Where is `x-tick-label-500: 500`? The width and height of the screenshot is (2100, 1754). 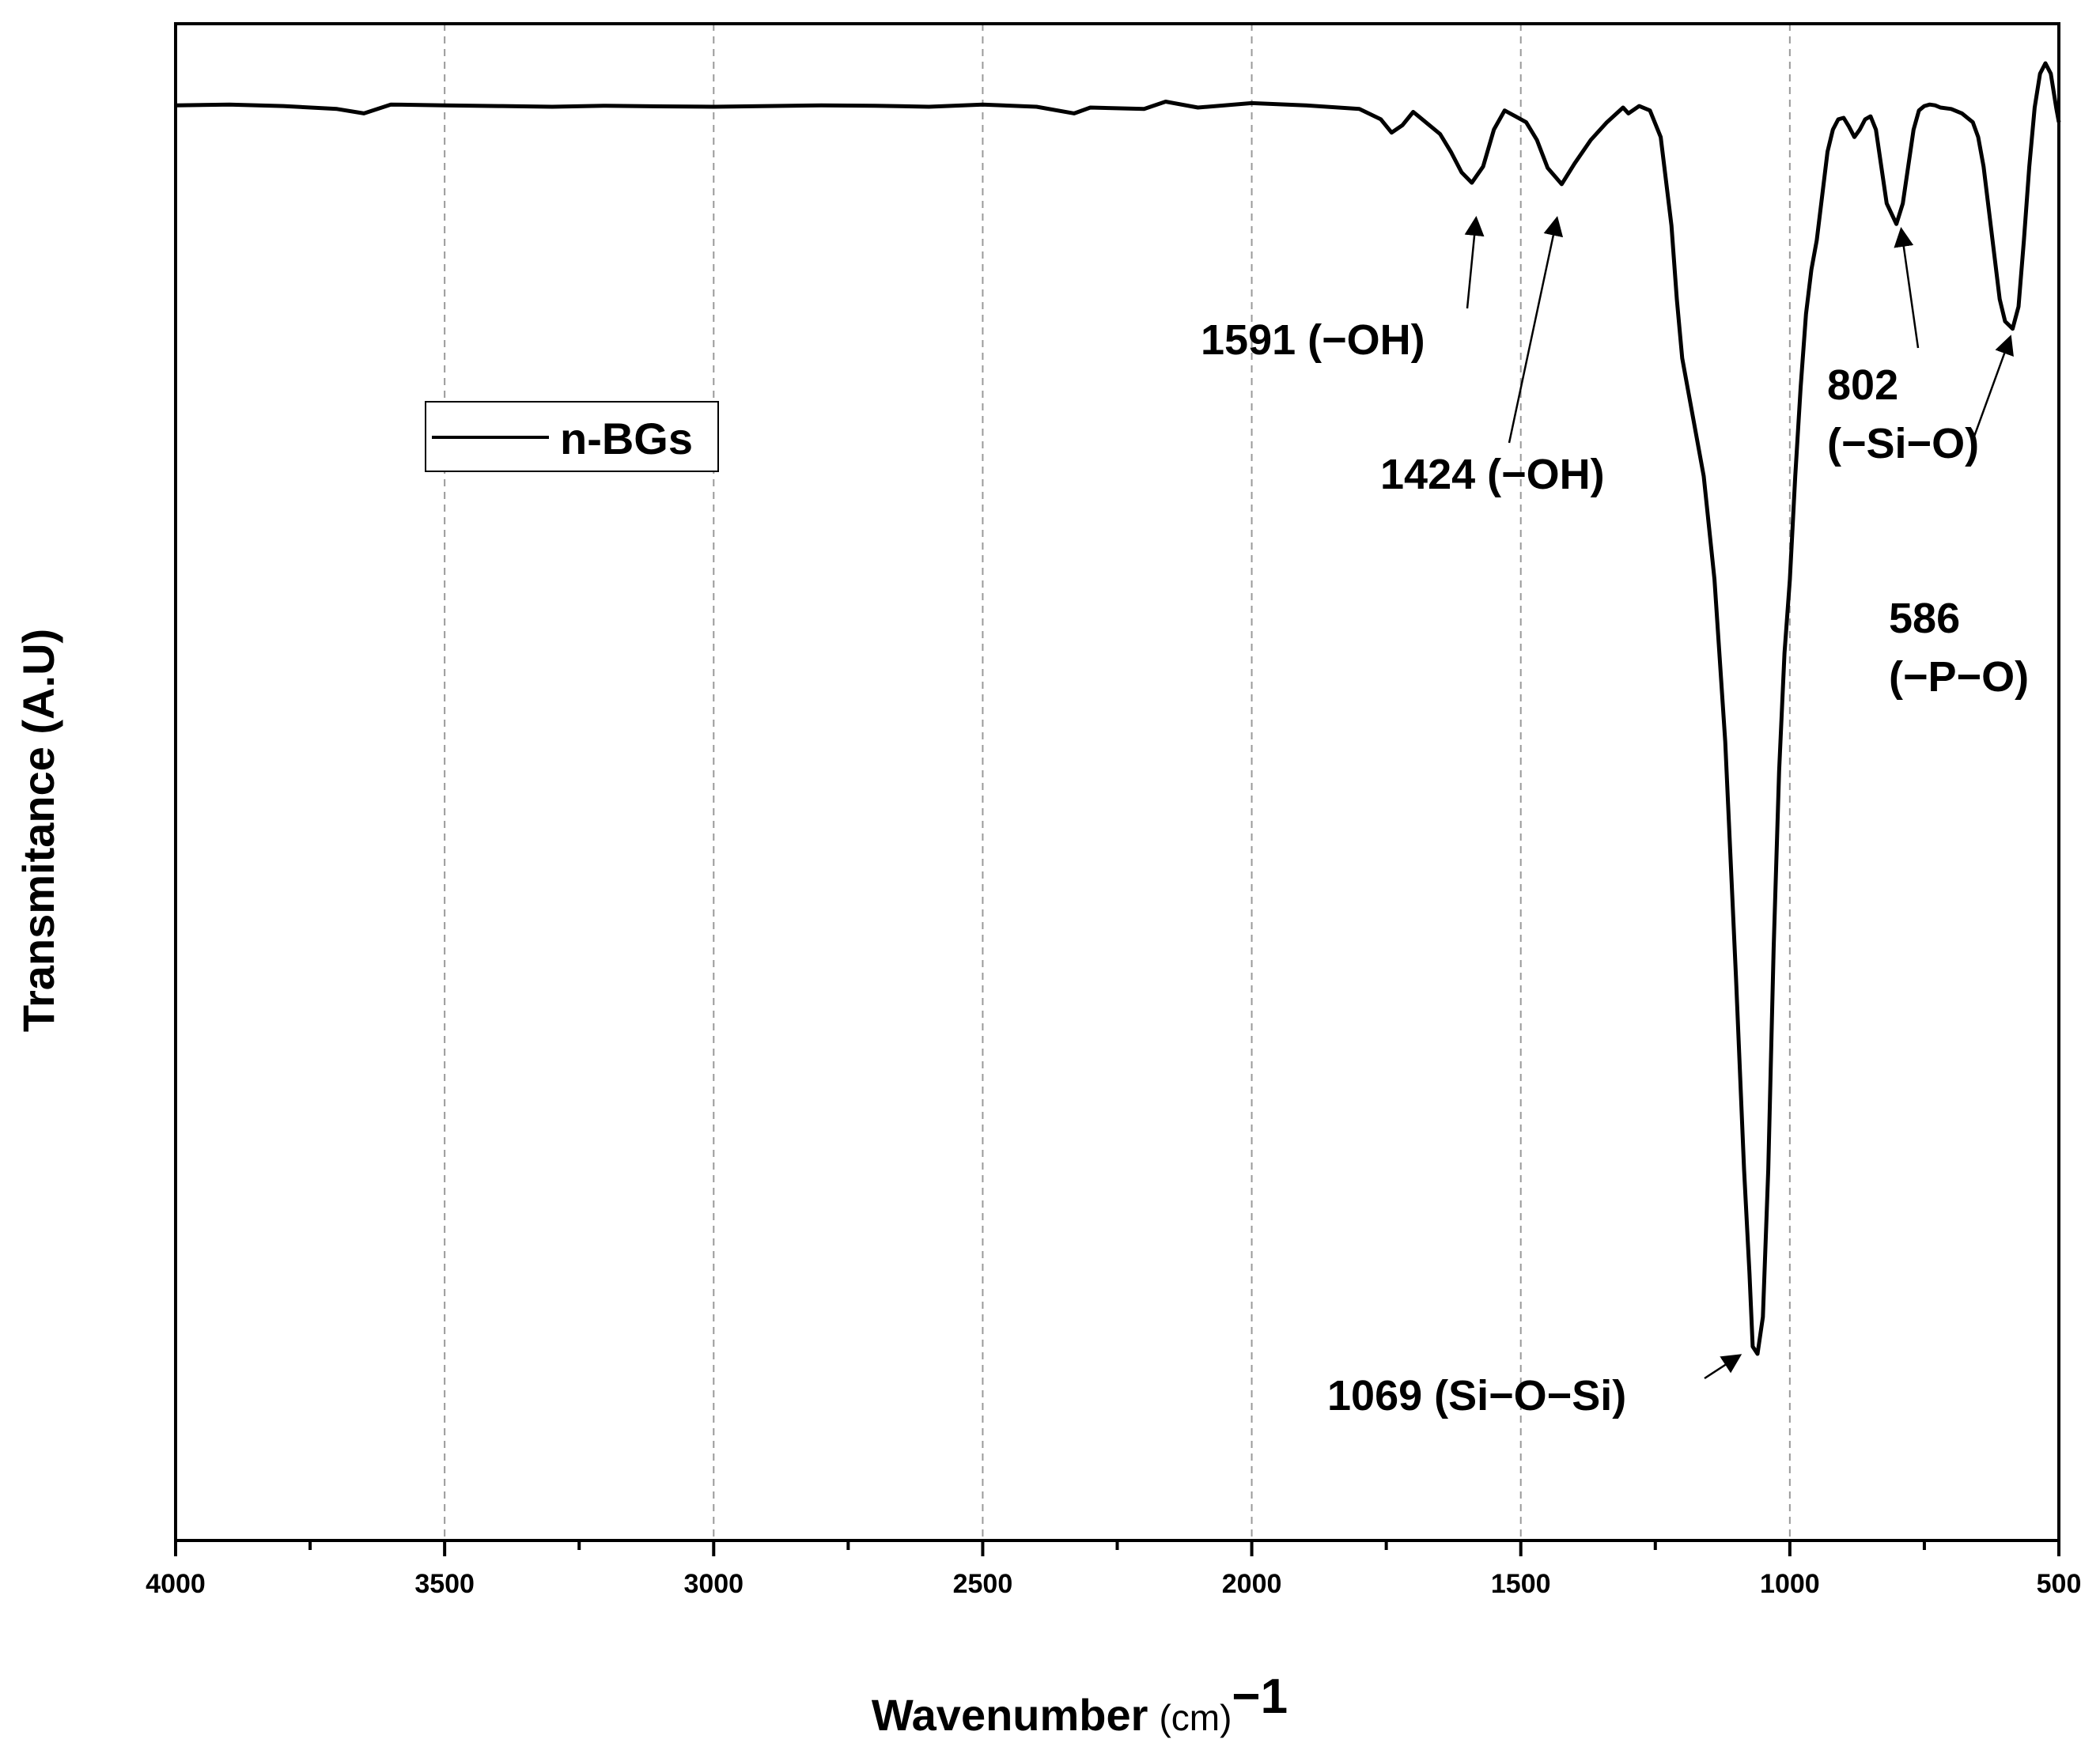
x-tick-label-500: 500 is located at coordinates (2059, 1584).